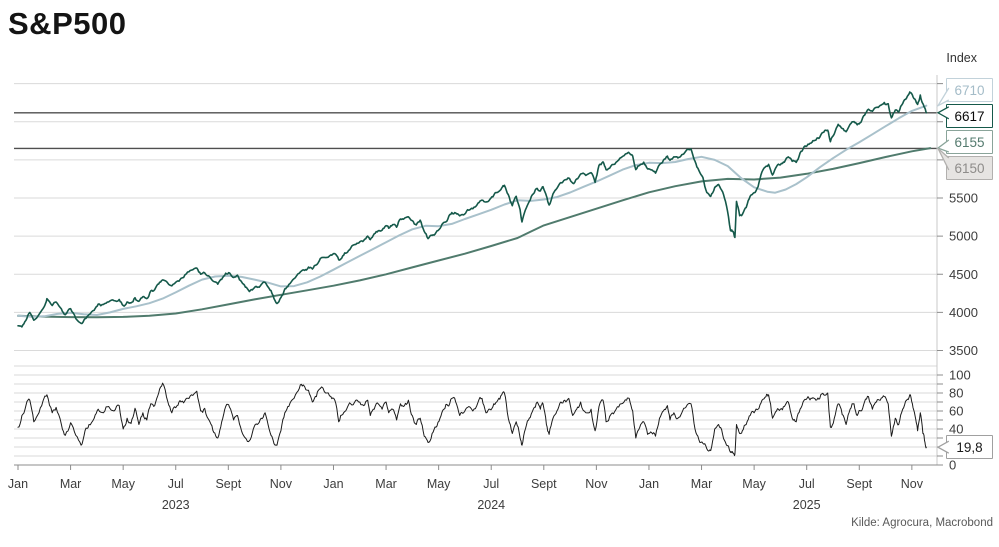  I want to click on y-axis-title: Index, so click(961, 58).